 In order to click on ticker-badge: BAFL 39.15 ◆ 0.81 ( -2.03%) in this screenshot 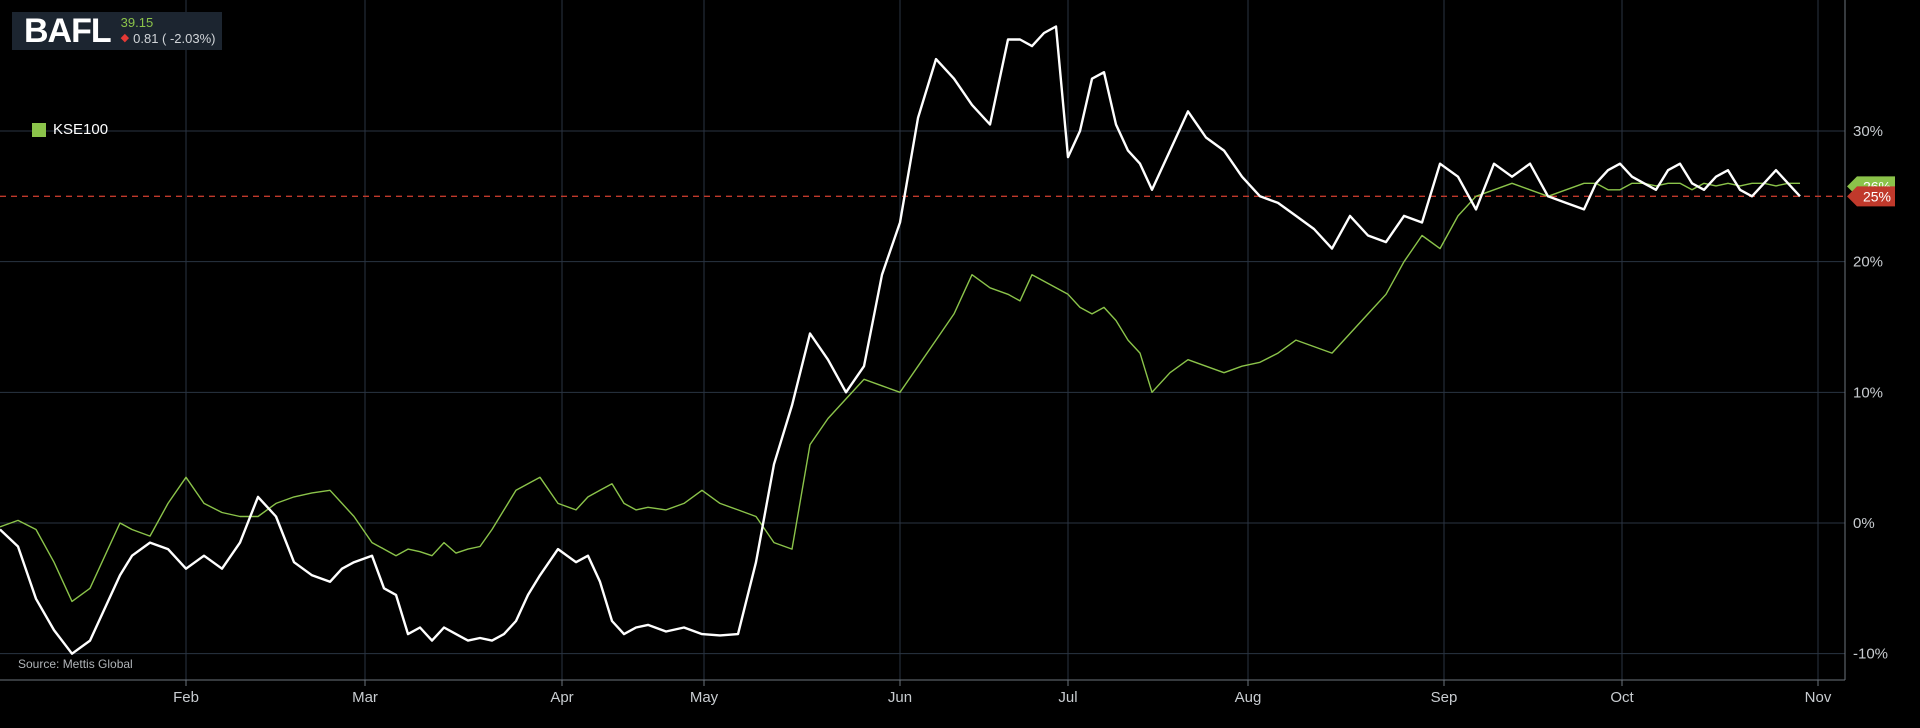, I will do `click(117, 31)`.